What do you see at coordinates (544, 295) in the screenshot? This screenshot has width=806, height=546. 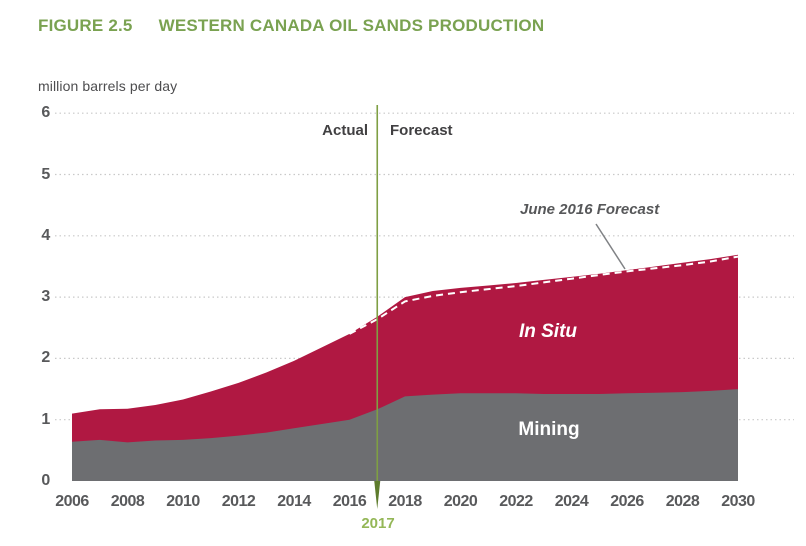 I see `june-2016-forecast-line` at bounding box center [544, 295].